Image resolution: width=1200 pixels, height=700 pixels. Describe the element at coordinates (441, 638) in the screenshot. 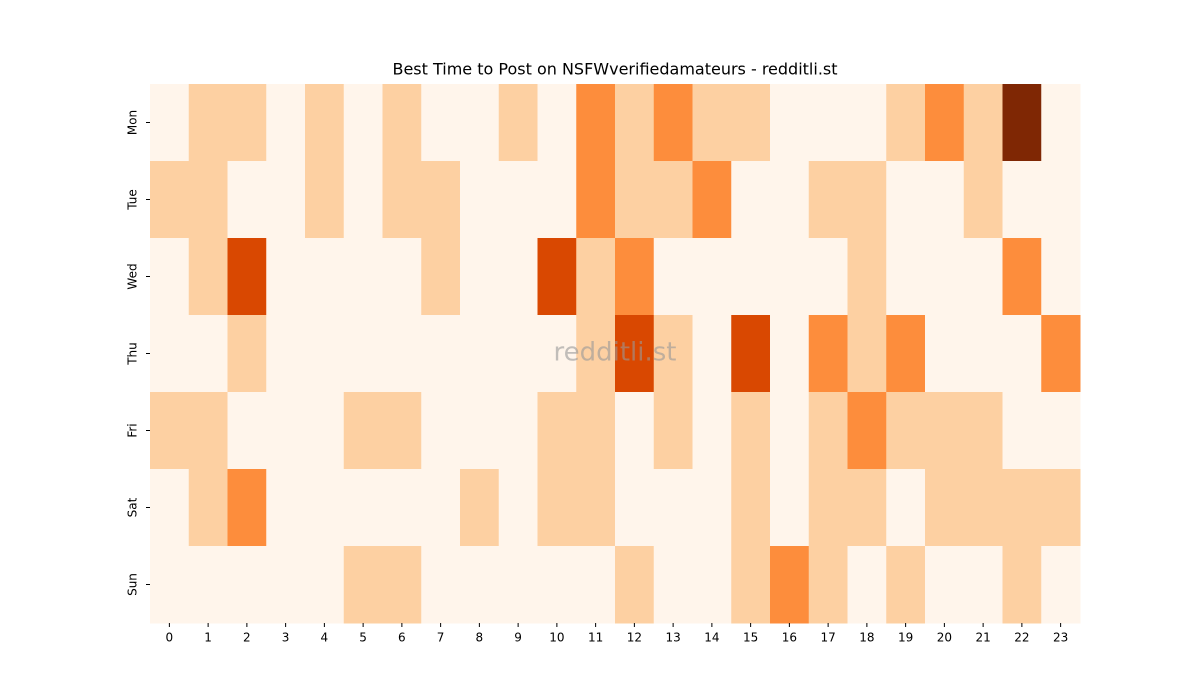

I see `x-tick-label: 7` at that location.